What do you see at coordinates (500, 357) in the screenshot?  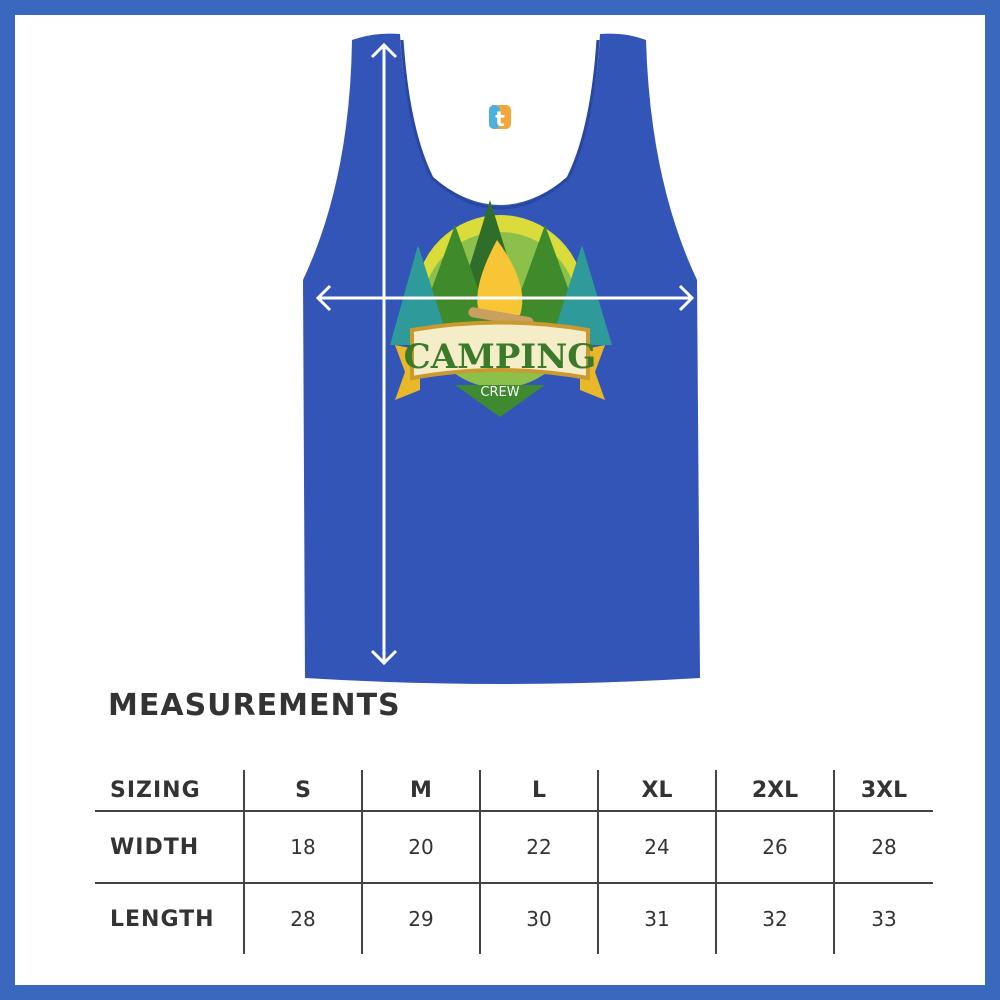 I see `svg-text: CAMPING` at bounding box center [500, 357].